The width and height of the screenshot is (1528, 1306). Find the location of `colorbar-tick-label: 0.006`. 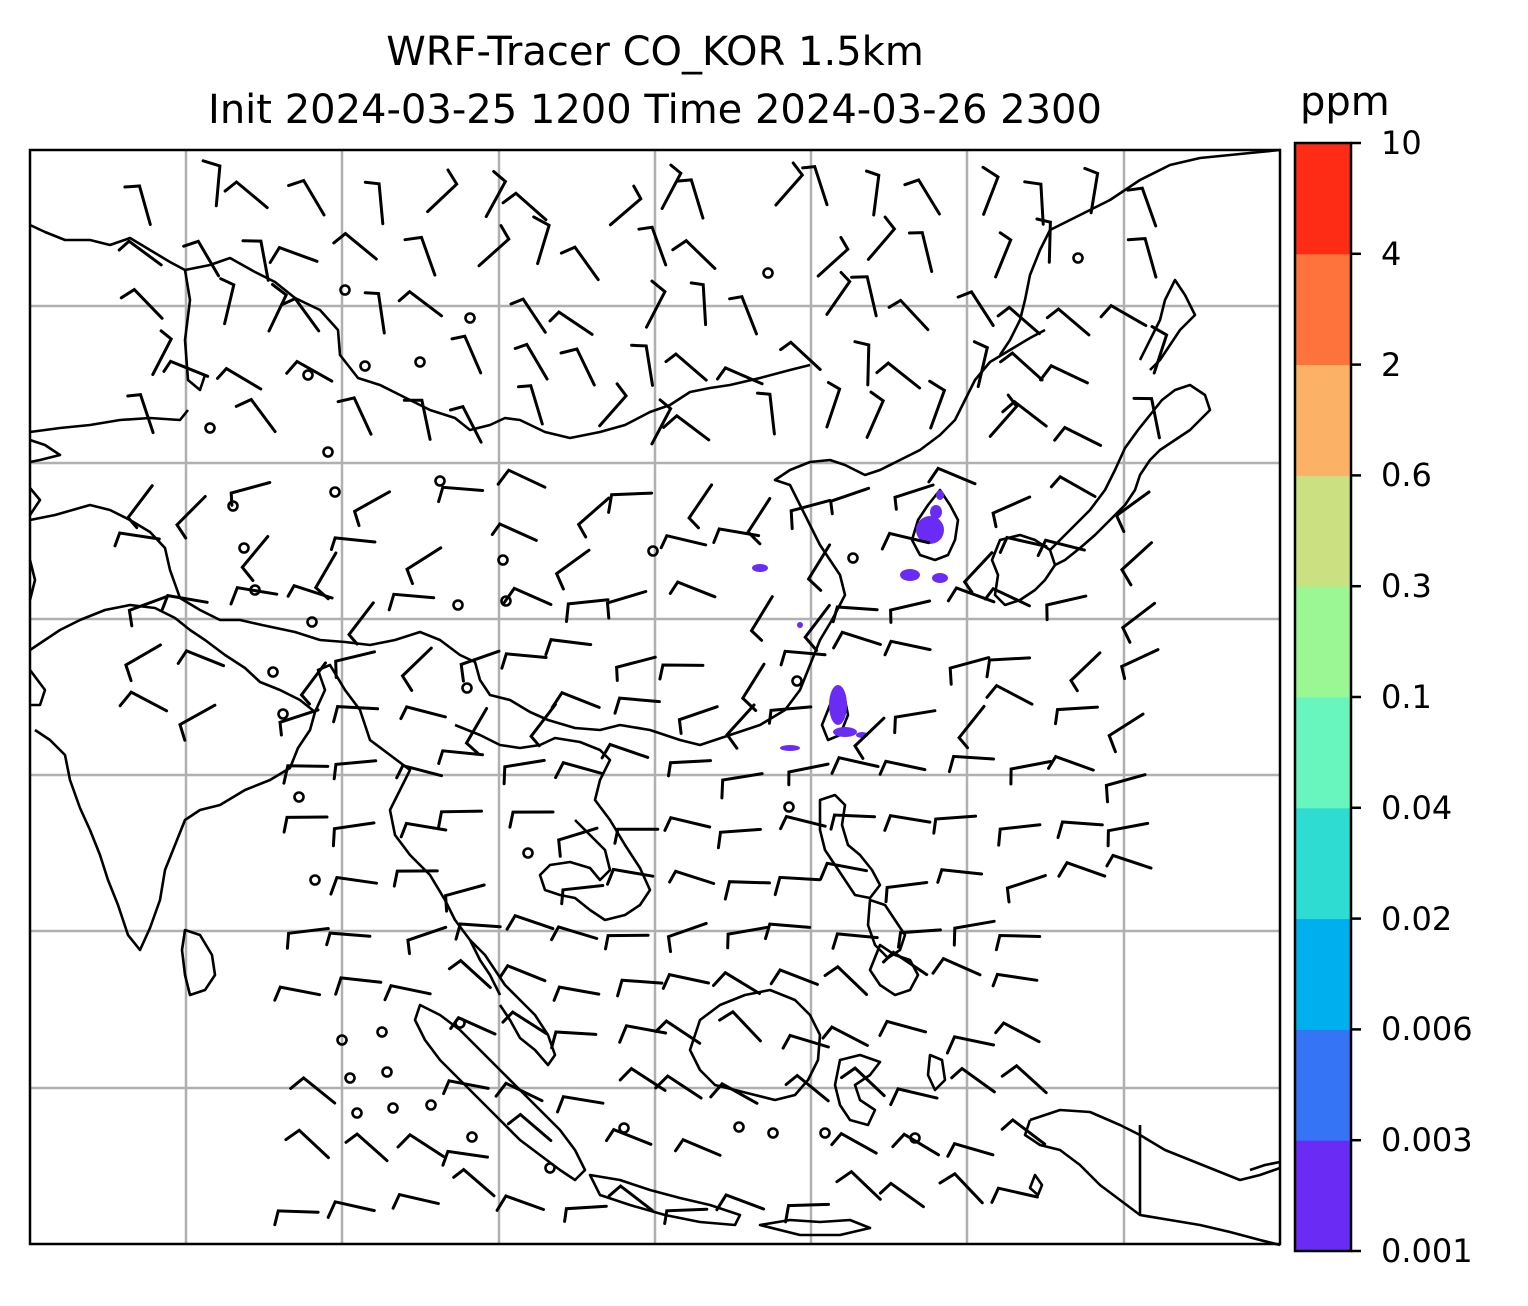

colorbar-tick-label: 0.006 is located at coordinates (1427, 1029).